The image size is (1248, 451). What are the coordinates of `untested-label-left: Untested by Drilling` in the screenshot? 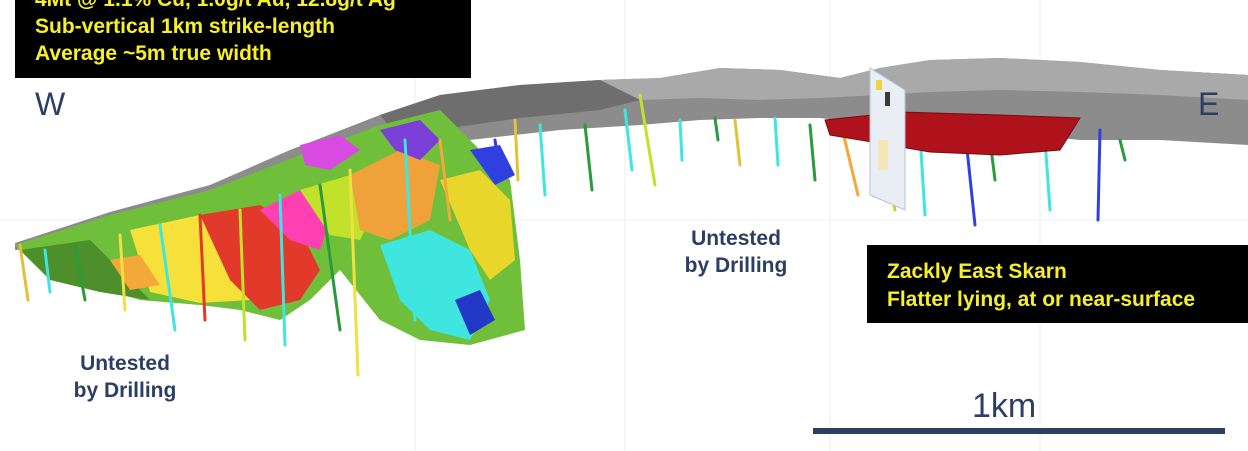 It's located at (125, 377).